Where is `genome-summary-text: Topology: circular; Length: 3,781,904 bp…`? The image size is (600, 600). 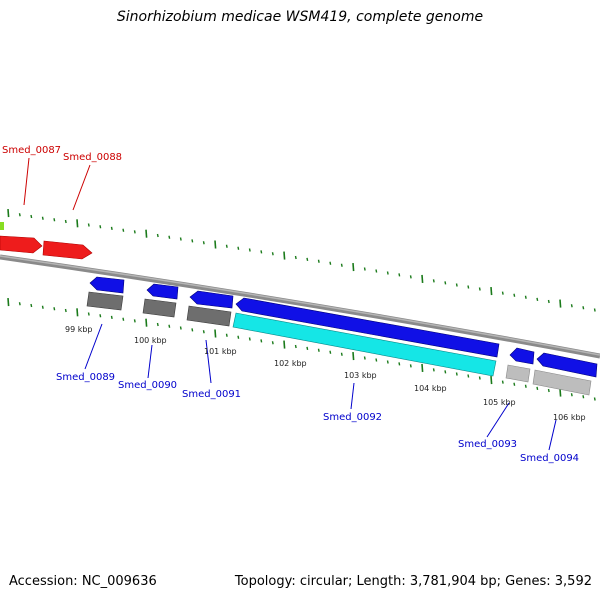 genome-summary-text: Topology: circular; Length: 3,781,904 bp… is located at coordinates (413, 581).